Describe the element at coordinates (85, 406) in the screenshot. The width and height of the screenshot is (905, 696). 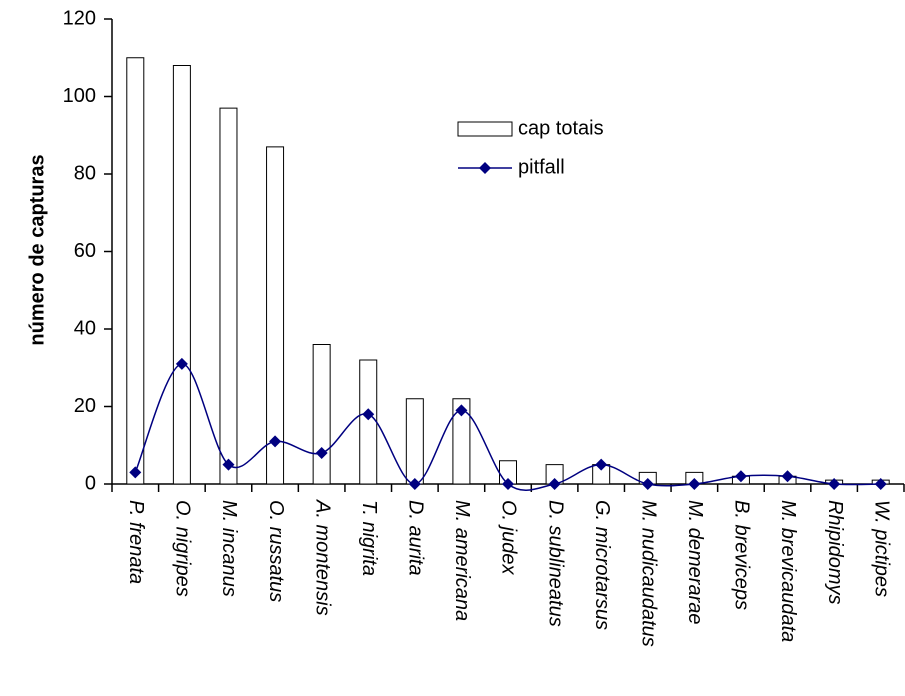
I see `y-tick-label: 20` at that location.